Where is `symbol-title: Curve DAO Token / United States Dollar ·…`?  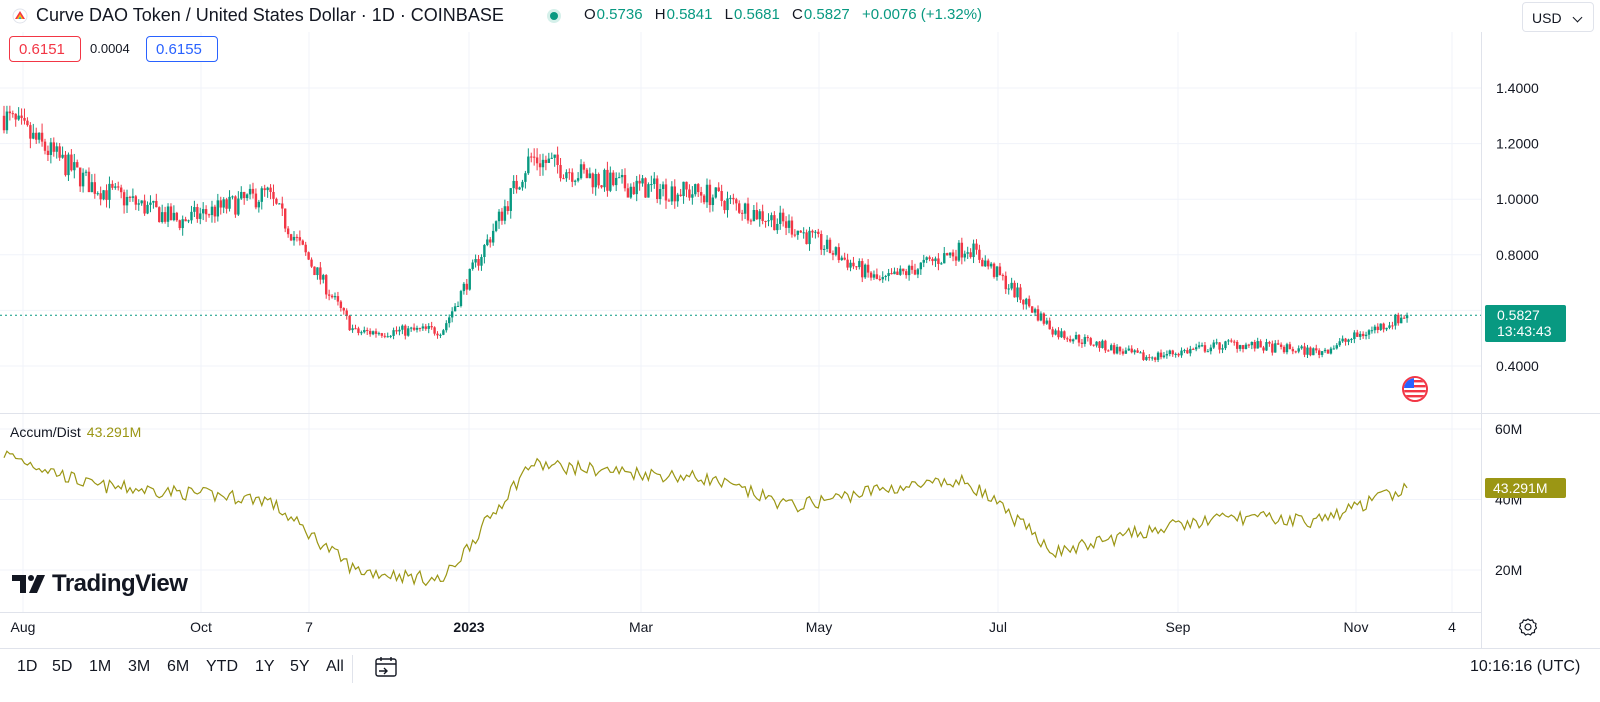
symbol-title: Curve DAO Token / United States Dollar ·… is located at coordinates (270, 15).